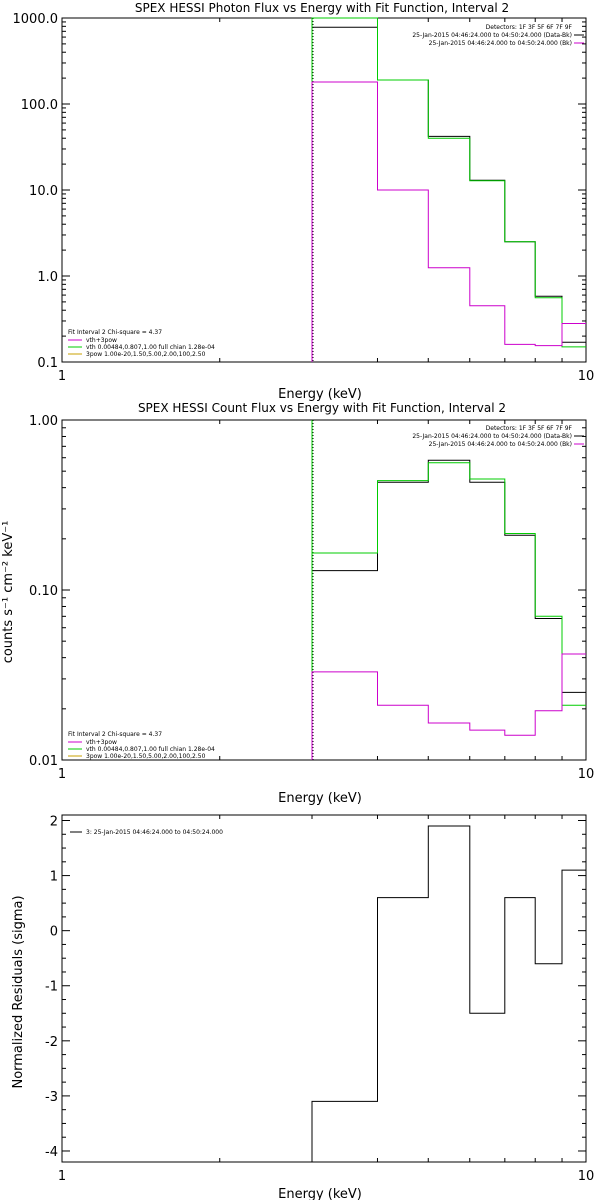  What do you see at coordinates (586, 1176) in the screenshot?
I see `residuals-x-tick-label: 10` at bounding box center [586, 1176].